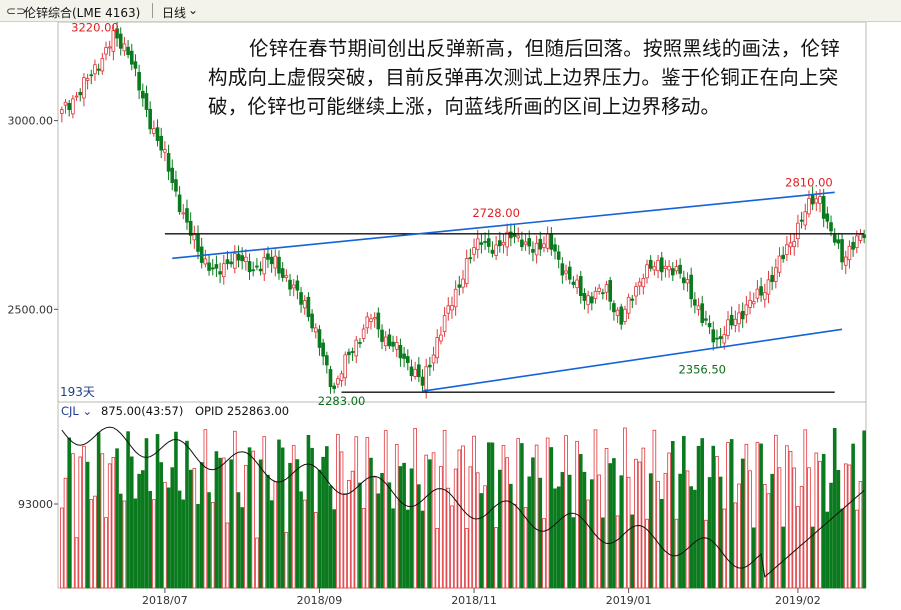  What do you see at coordinates (31, 121) in the screenshot?
I see `y-tick-label: 3000.00` at bounding box center [31, 121].